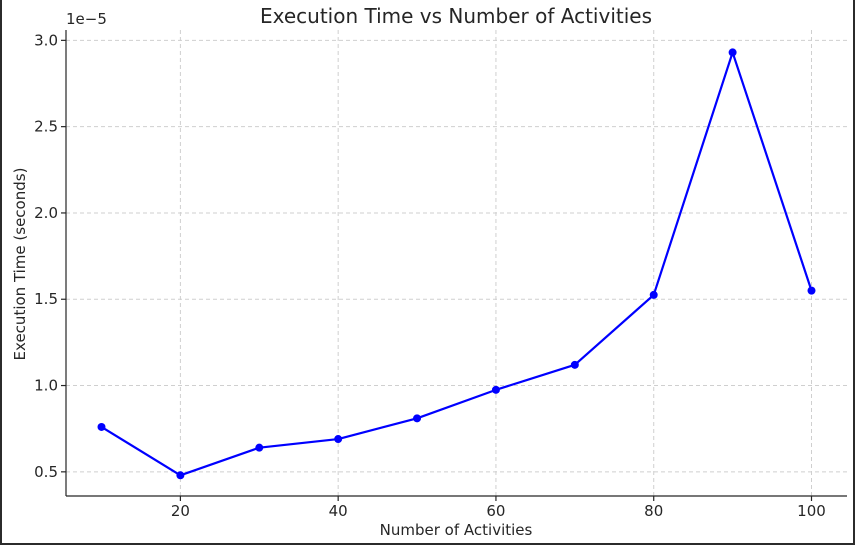 The height and width of the screenshot is (551, 857). Describe the element at coordinates (811, 511) in the screenshot. I see `x-tick-label: 100` at that location.